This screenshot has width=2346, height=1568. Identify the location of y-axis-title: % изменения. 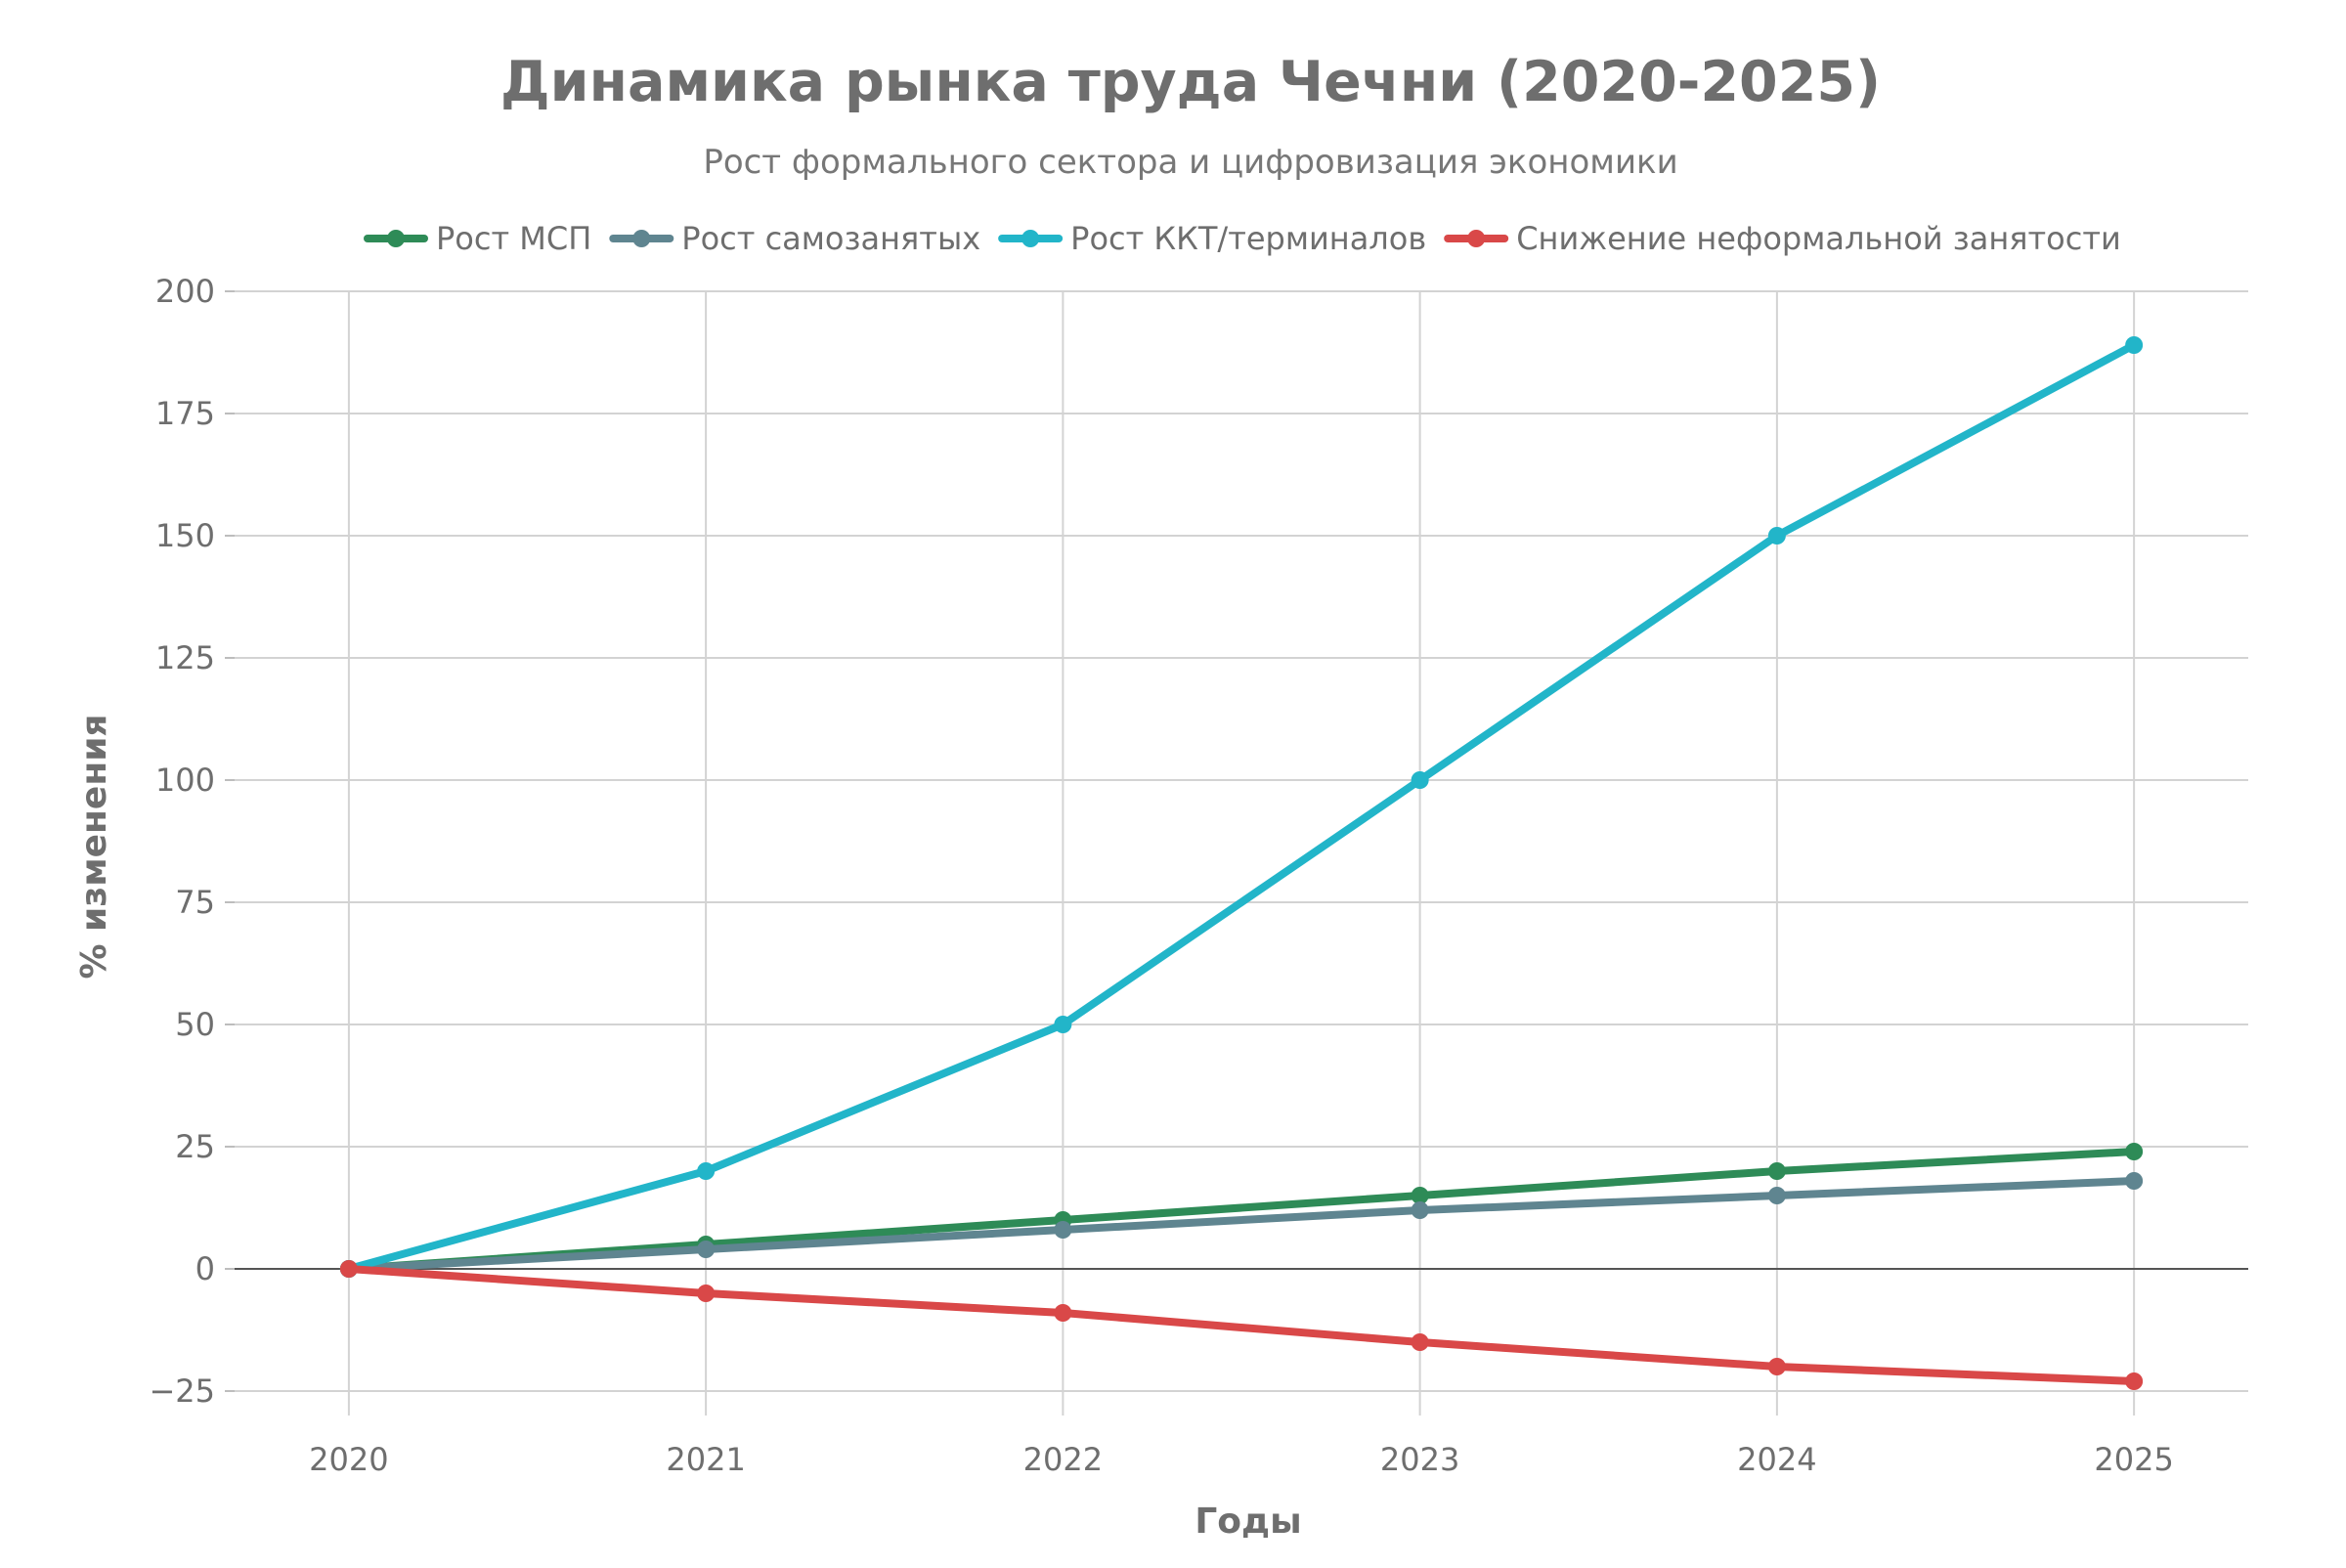
(94, 846).